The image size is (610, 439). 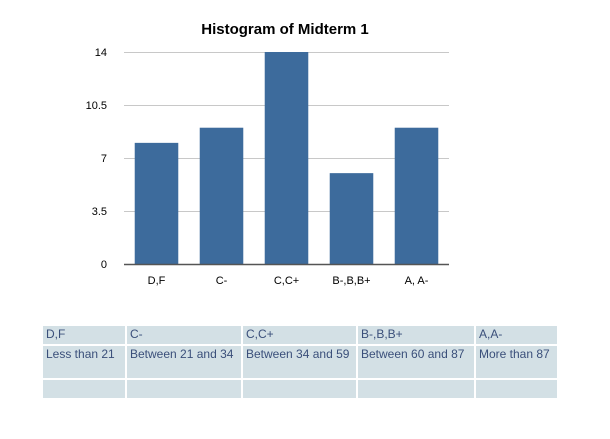 What do you see at coordinates (104, 159) in the screenshot?
I see `y-tick-label: 7` at bounding box center [104, 159].